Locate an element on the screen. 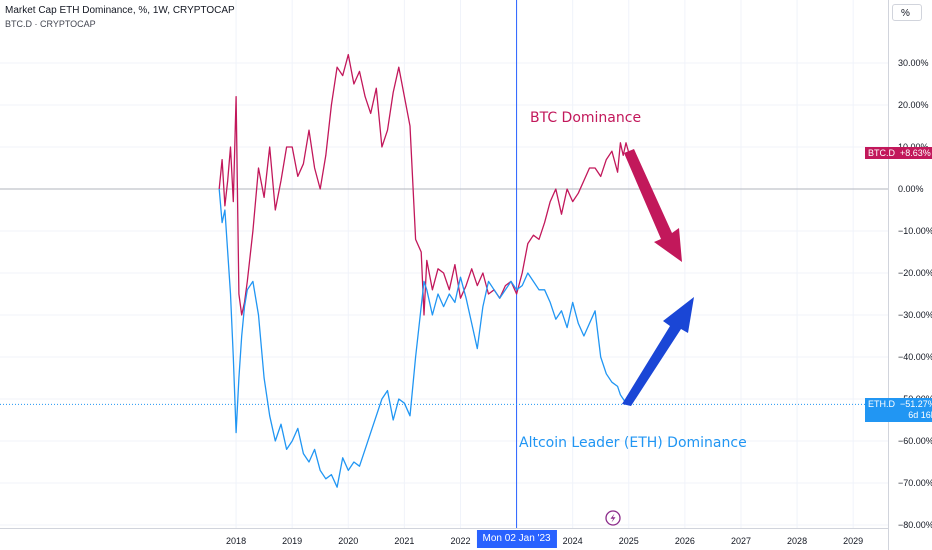  btc-badge-symbol: BTC.D is located at coordinates (881, 153).